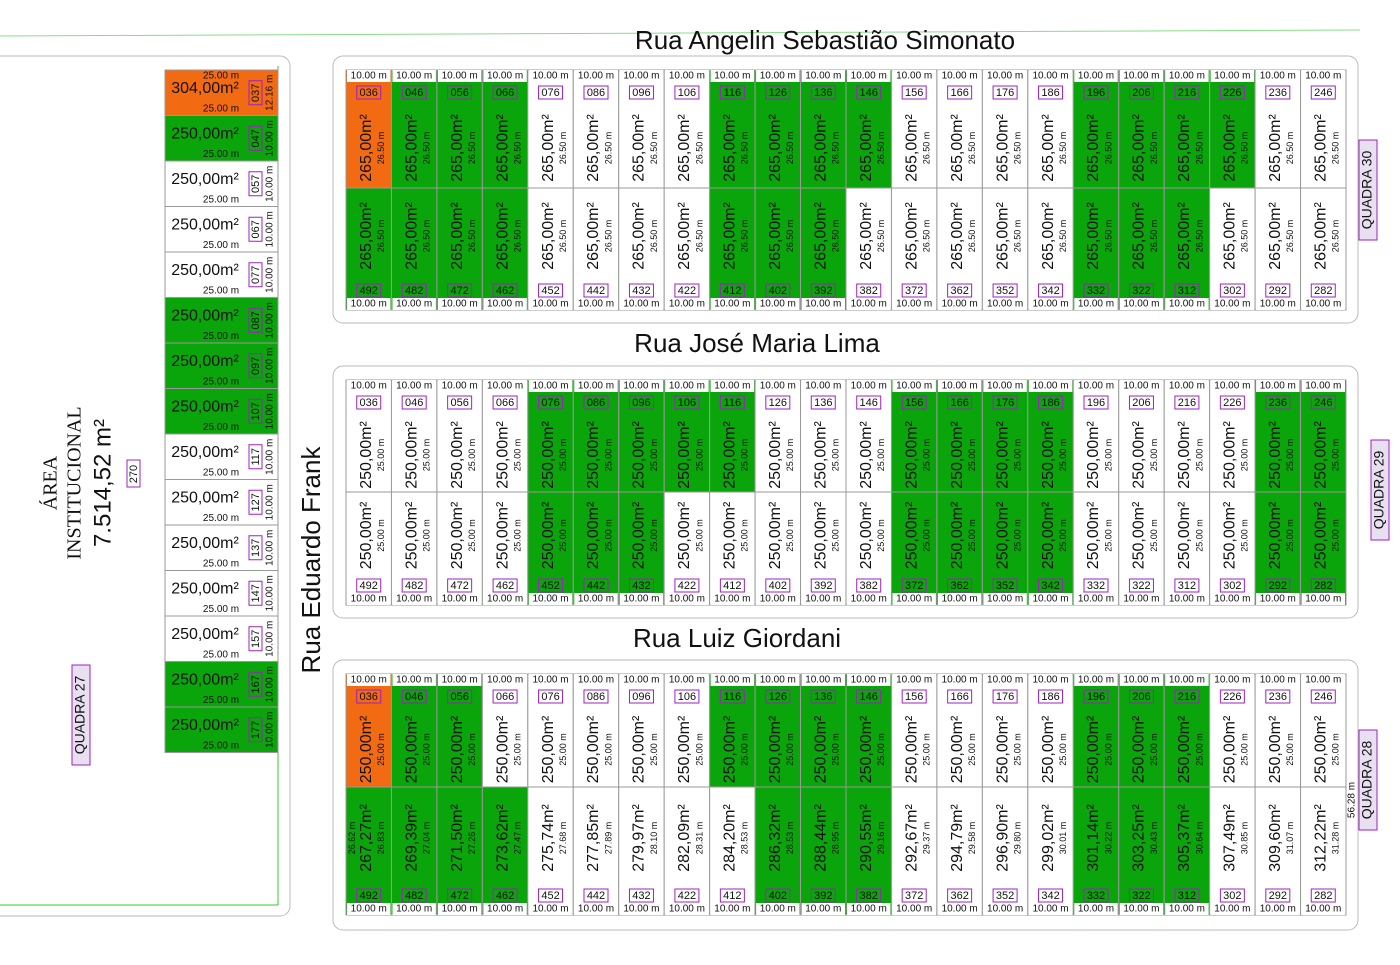  I want to click on lot-number: 412, so click(732, 586).